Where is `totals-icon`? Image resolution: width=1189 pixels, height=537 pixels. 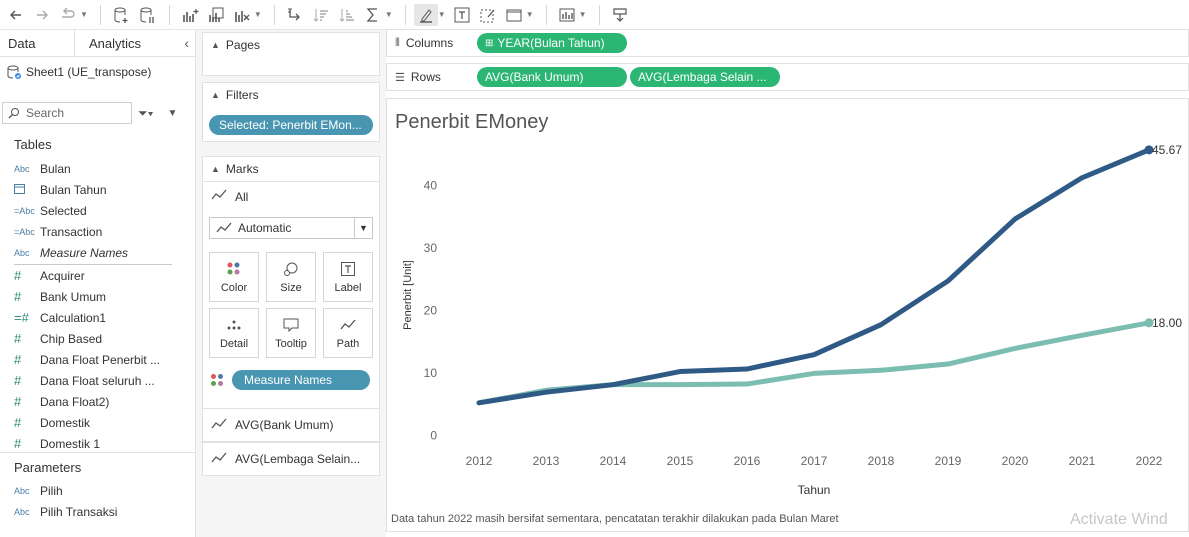 totals-icon is located at coordinates (373, 15).